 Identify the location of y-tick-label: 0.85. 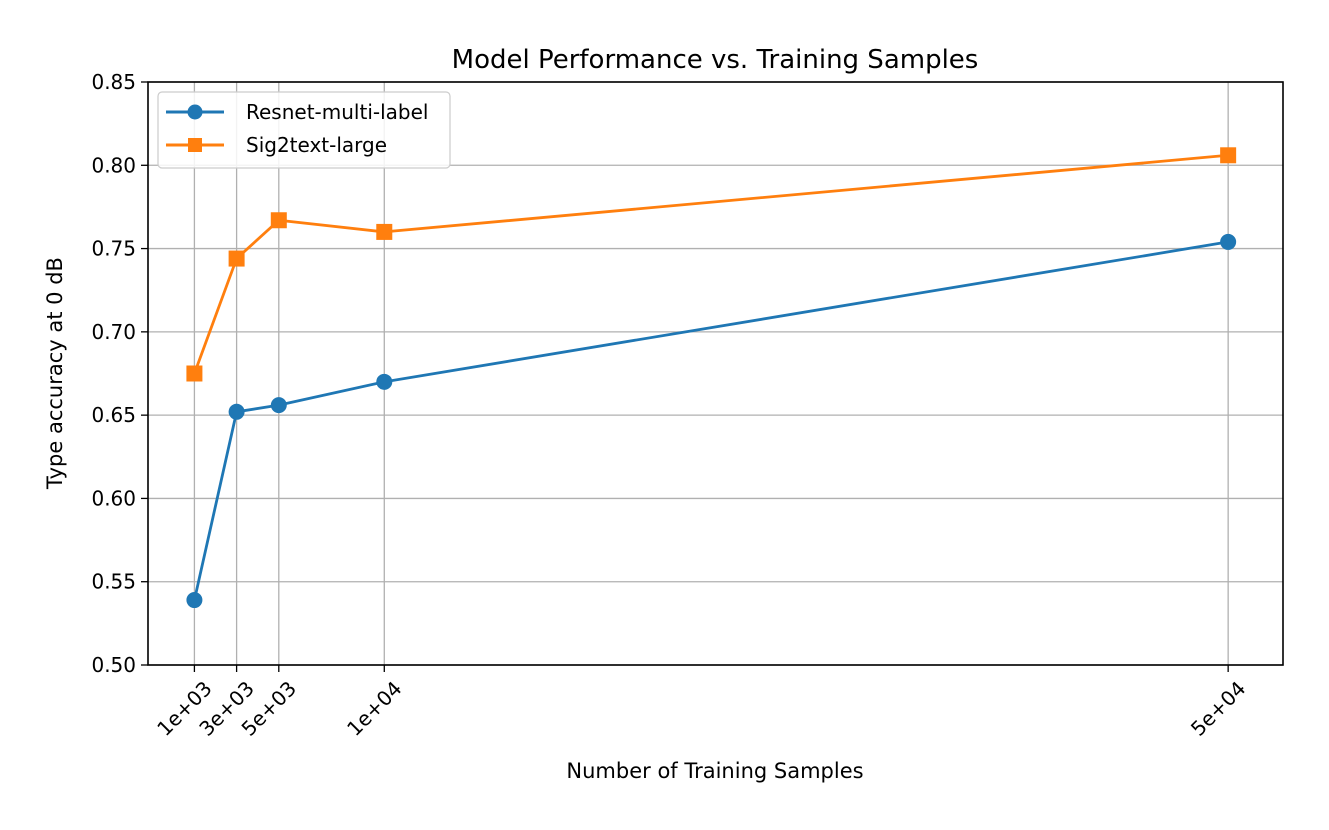
(113, 82).